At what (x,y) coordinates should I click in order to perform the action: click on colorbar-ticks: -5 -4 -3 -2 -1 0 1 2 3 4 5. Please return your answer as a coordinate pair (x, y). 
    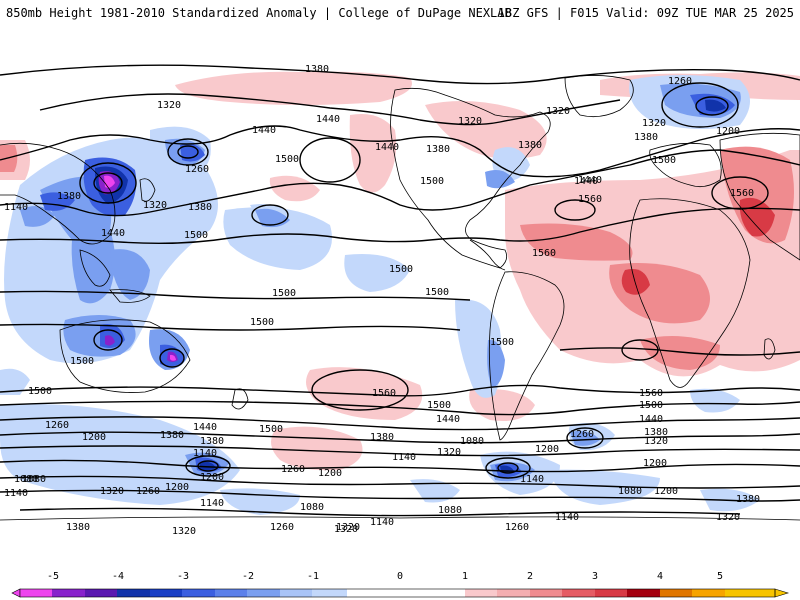
    Looking at the image, I should click on (385, 576).